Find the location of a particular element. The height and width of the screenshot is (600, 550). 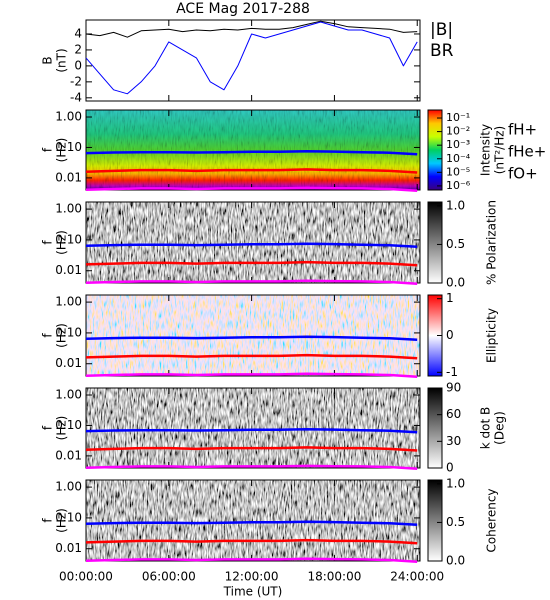

legend-label: fH+ is located at coordinates (522, 130).